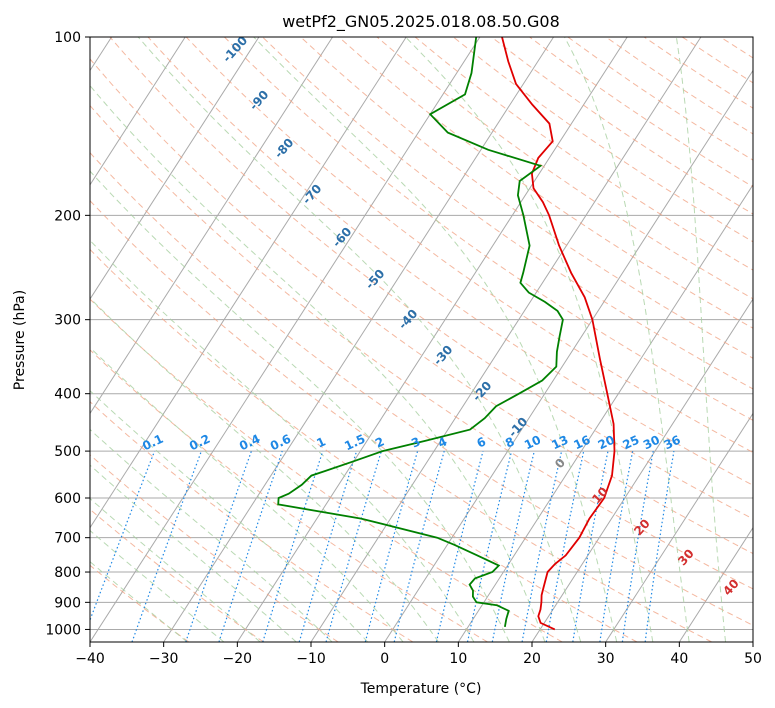  What do you see at coordinates (582, 443) in the screenshot?
I see `mixing-ratio-label: 16` at bounding box center [582, 443].